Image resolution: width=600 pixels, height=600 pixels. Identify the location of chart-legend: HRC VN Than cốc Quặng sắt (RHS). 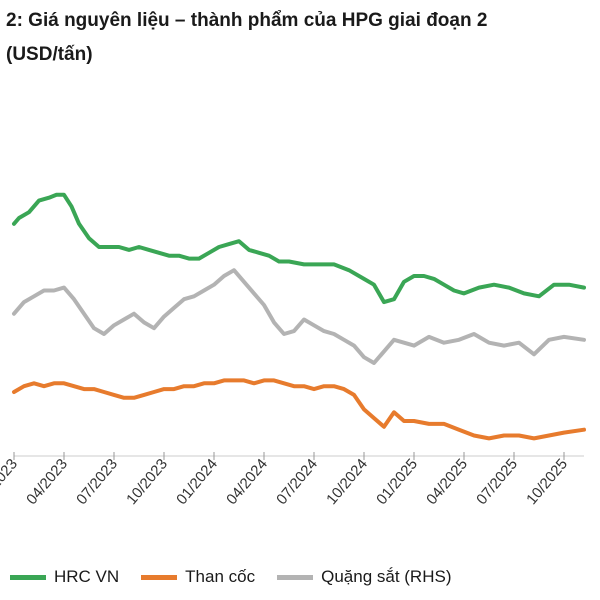
(242, 577).